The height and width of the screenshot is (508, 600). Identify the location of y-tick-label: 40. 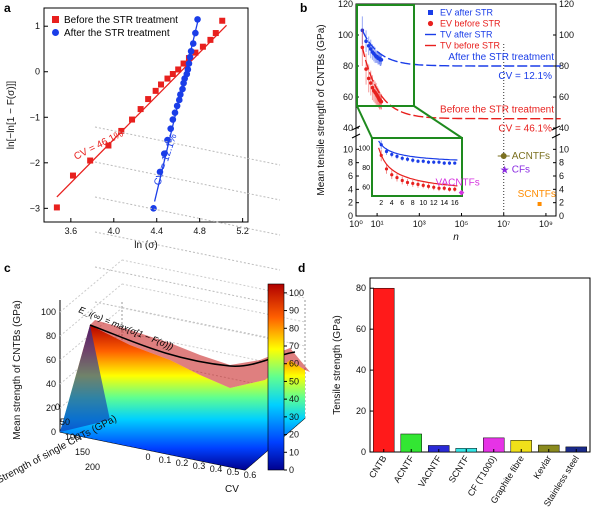
(564, 128).